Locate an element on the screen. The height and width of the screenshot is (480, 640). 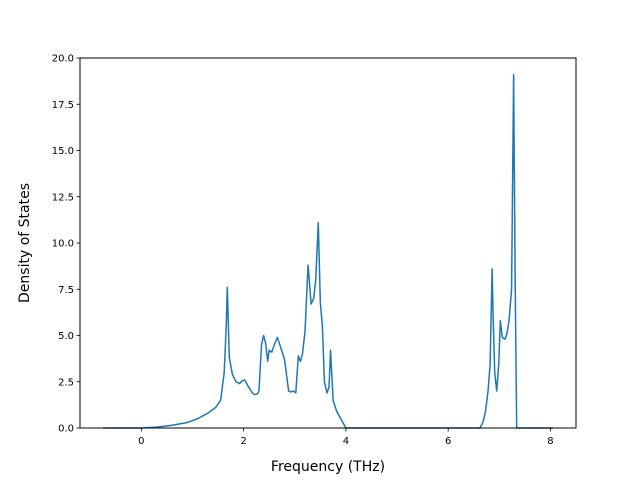
y-axis-label: Density of States is located at coordinates (25, 243).